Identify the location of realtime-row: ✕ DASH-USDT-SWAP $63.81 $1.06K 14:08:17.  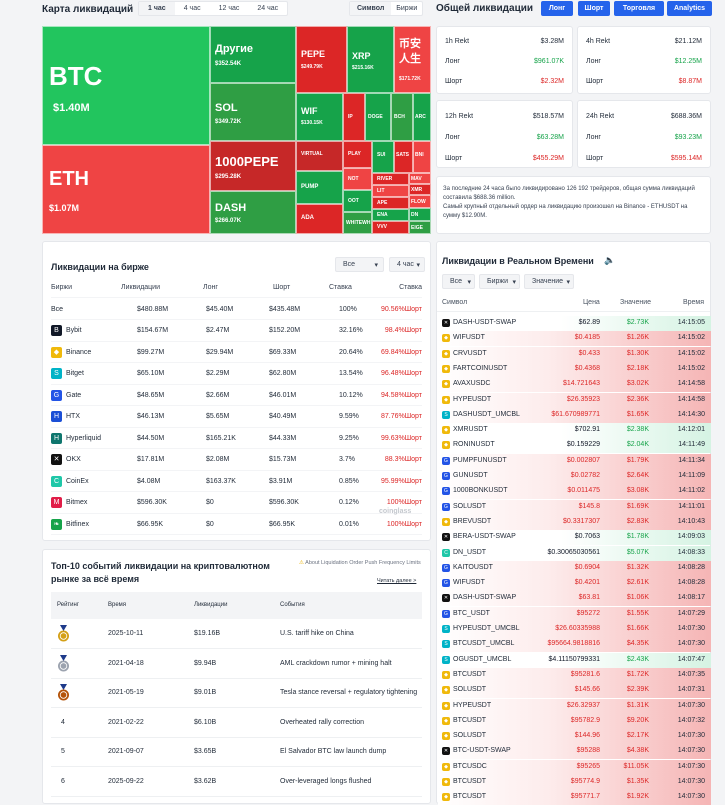
(574, 599).